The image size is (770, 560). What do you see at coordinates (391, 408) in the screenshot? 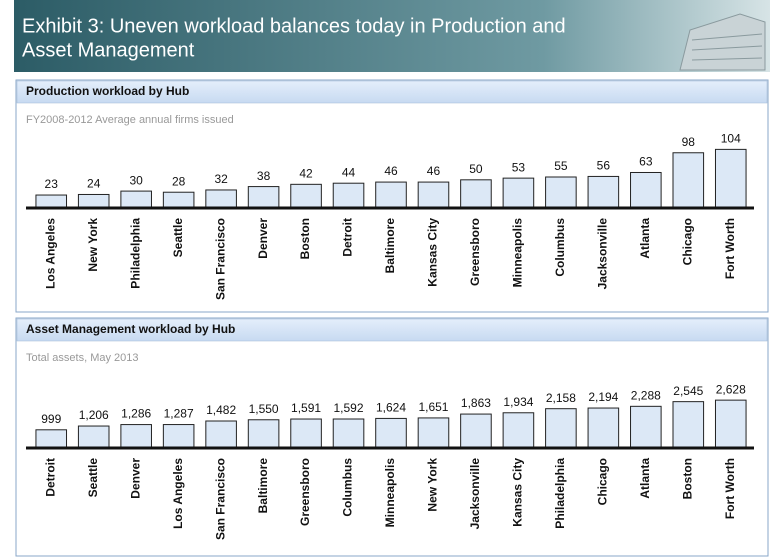
I see `data-label: 1,624` at bounding box center [391, 408].